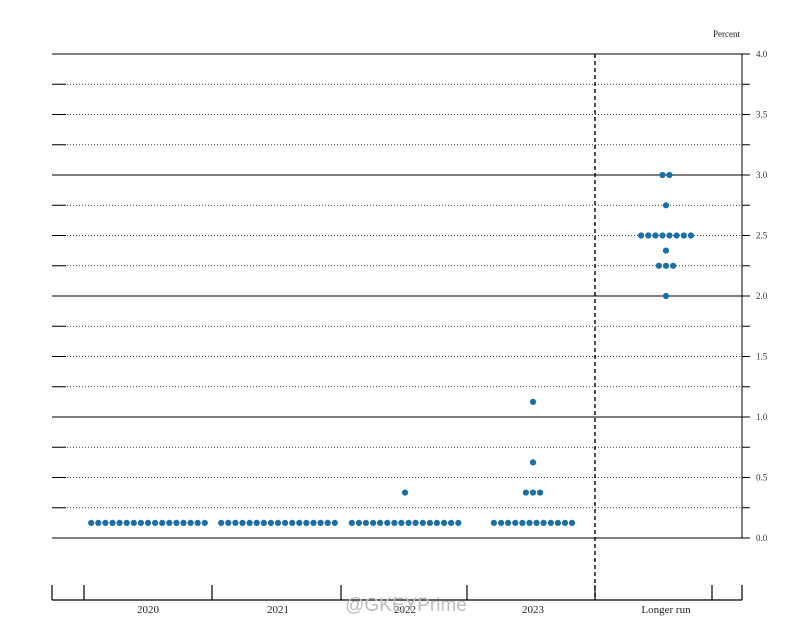 The width and height of the screenshot is (812, 624). I want to click on x-category-label: 2021, so click(278, 610).